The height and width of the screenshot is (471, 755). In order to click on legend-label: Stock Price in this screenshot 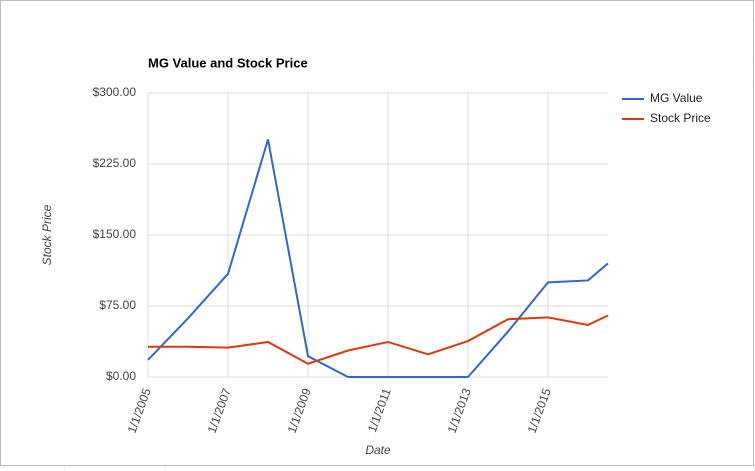, I will do `click(680, 118)`.